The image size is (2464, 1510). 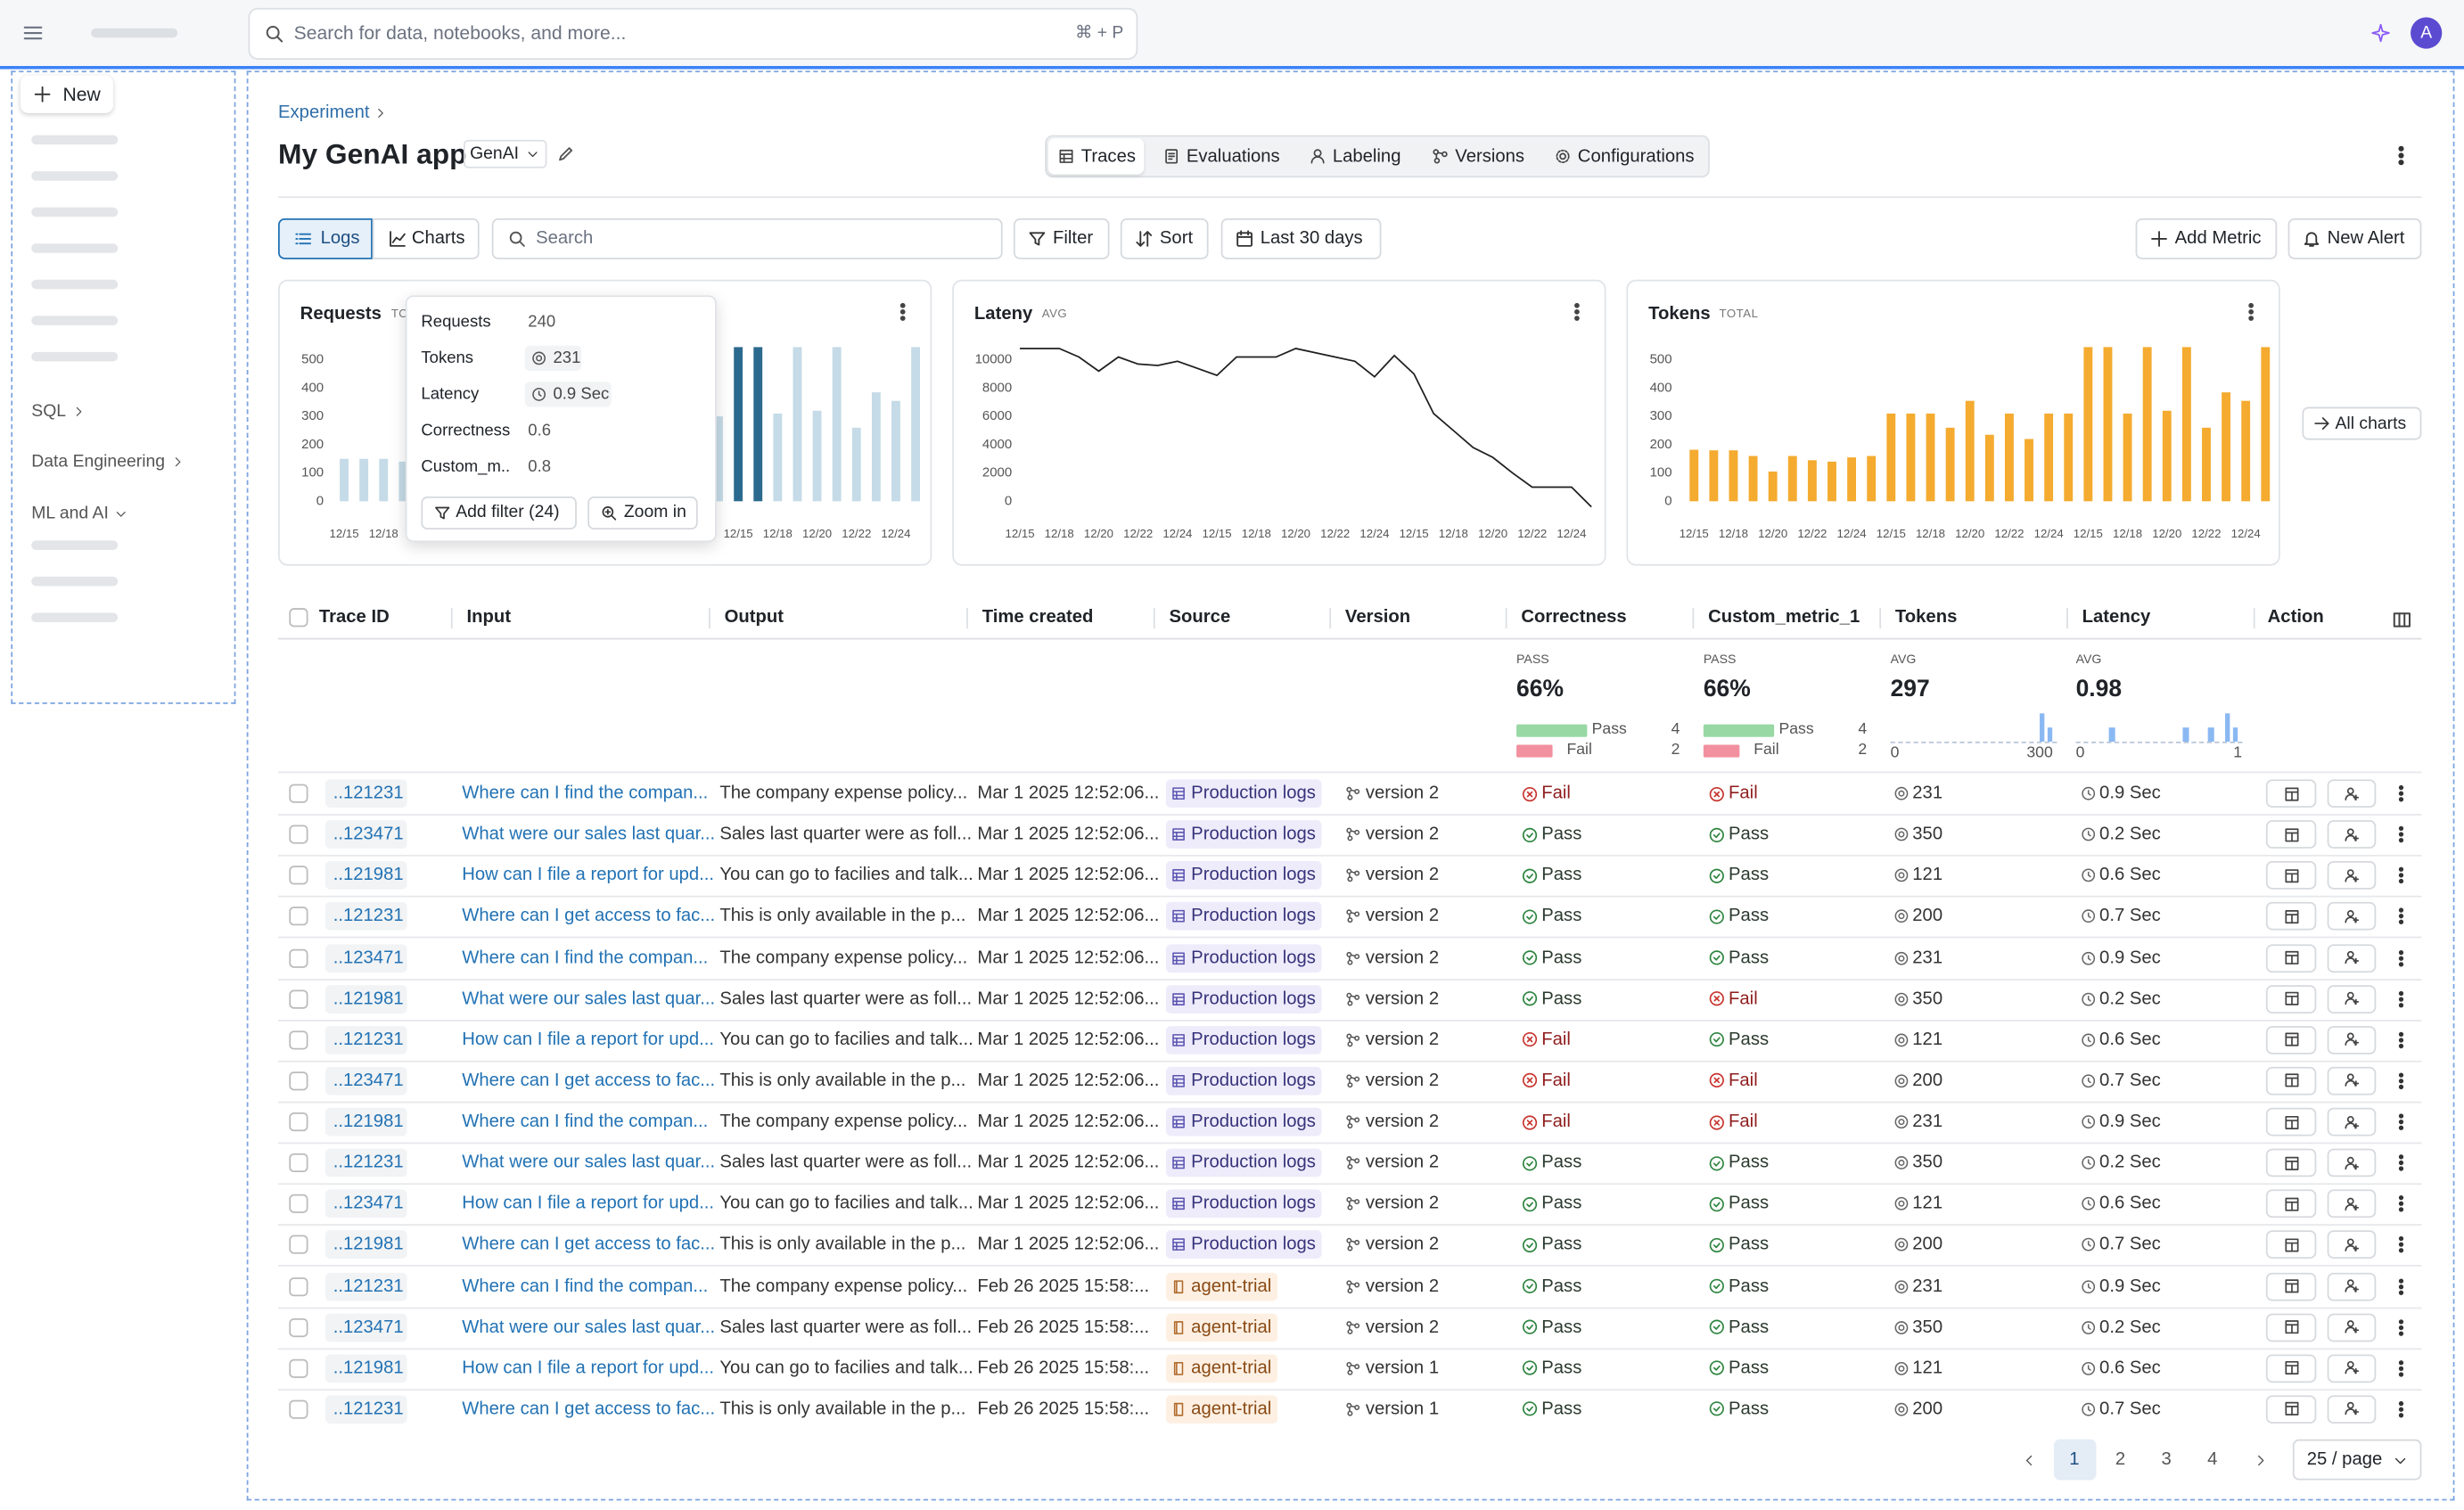 I want to click on burger-icon, so click(x=33, y=33).